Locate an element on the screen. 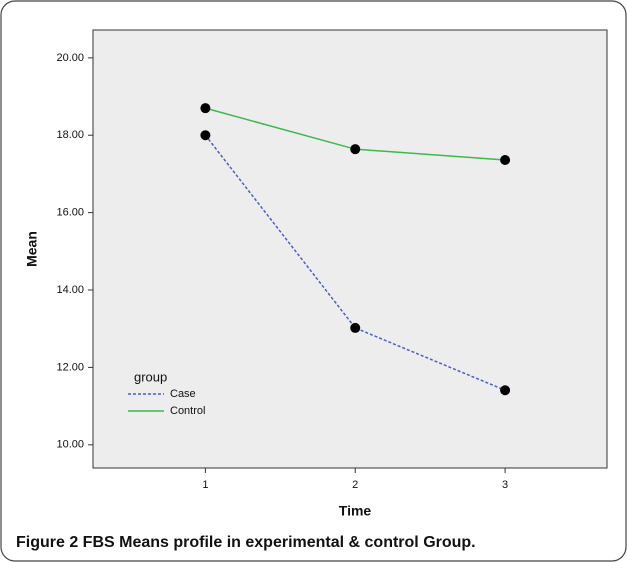 The image size is (627, 562). y-tick-label: 20.00 is located at coordinates (70, 58).